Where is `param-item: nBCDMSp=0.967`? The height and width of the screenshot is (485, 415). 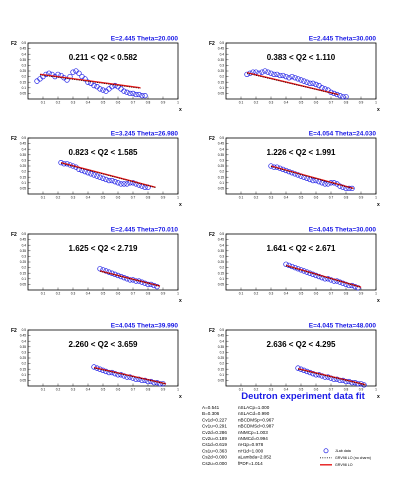
param-item: nBCDMSp=0.967 is located at coordinates (256, 419).